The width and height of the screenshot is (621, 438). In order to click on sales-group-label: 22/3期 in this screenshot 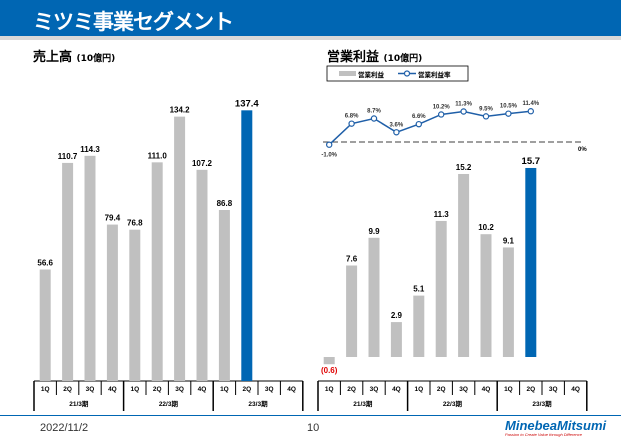, I will do `click(169, 403)`.